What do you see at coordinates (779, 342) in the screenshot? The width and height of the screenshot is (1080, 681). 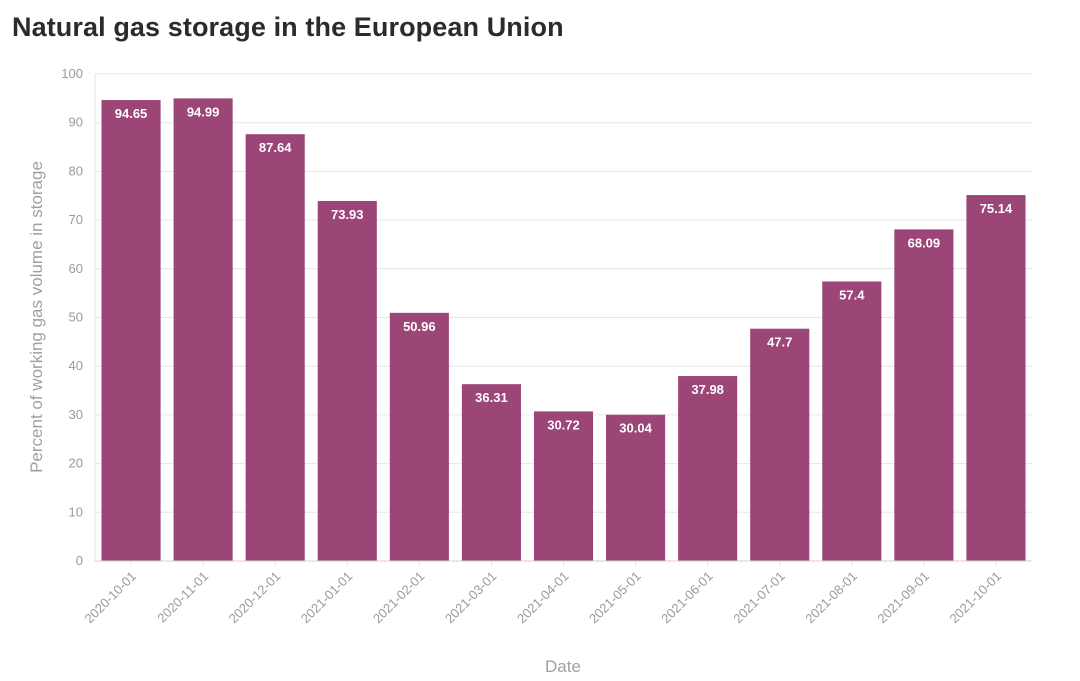 I see `bar-value-label: 47.7` at bounding box center [779, 342].